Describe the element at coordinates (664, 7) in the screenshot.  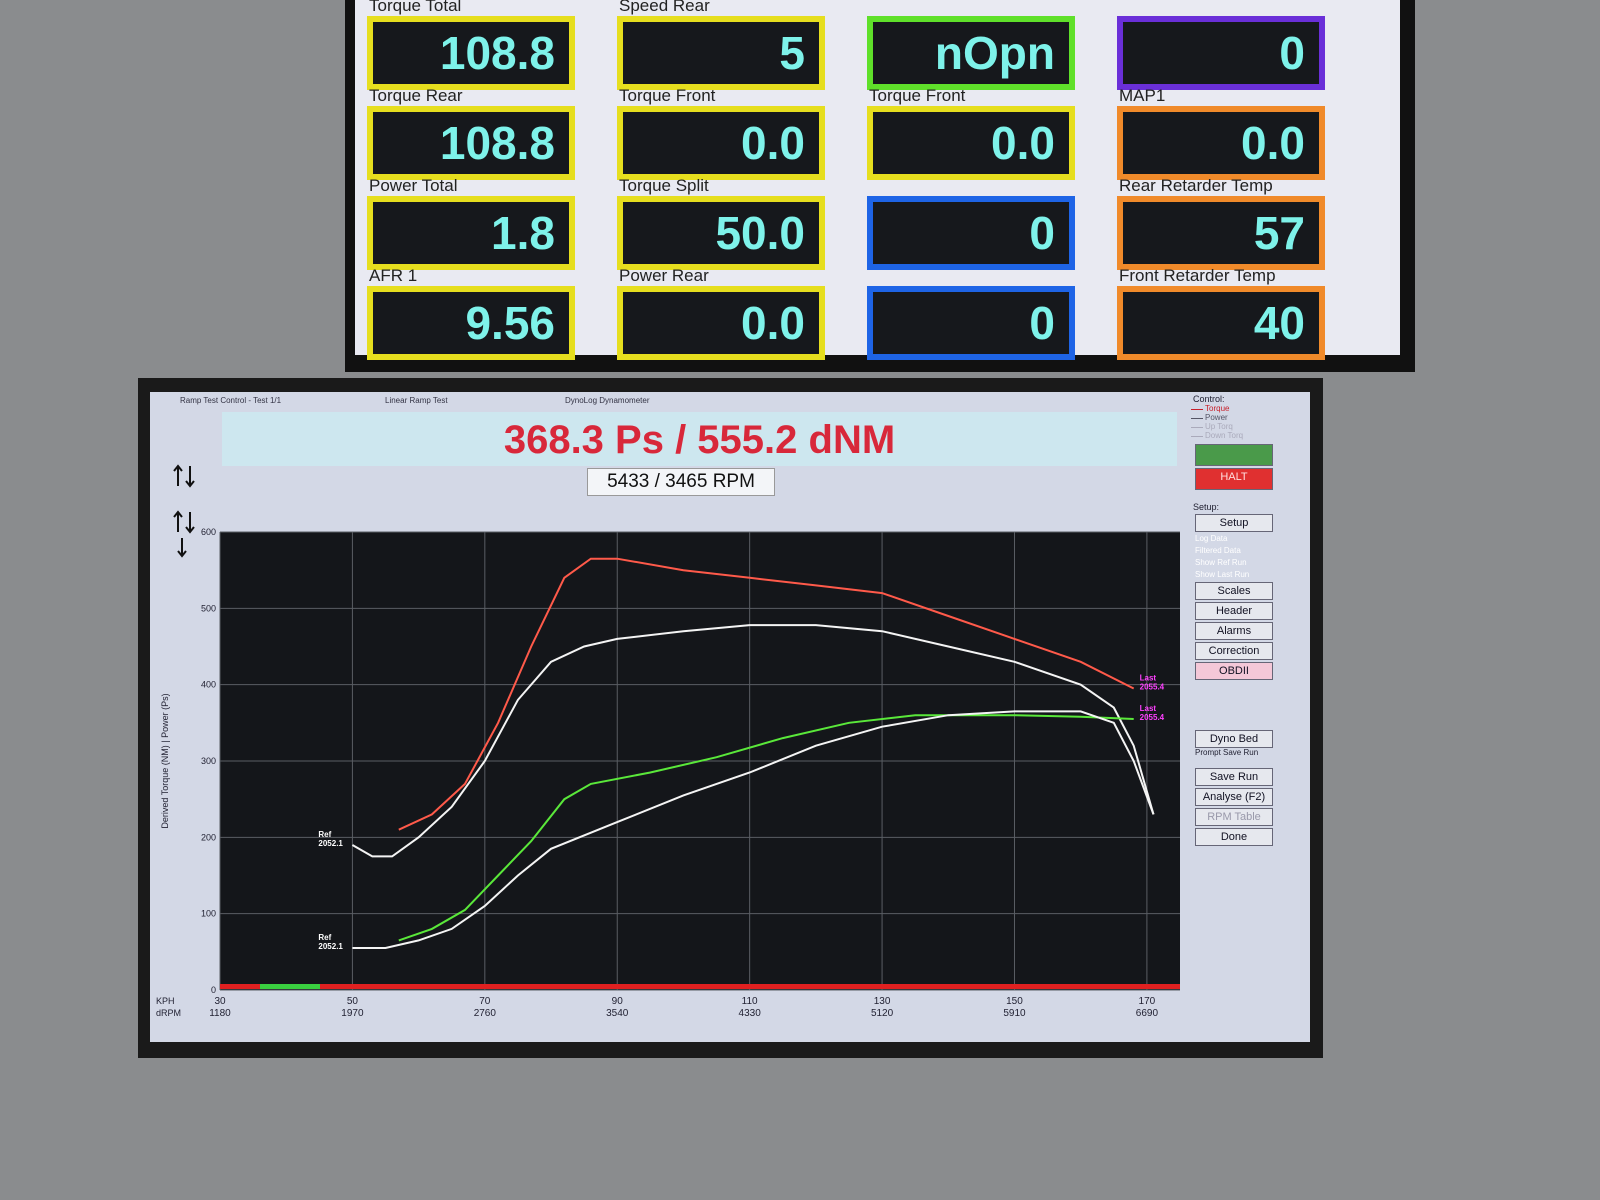
I see `gauge-label: Speed Rear` at that location.